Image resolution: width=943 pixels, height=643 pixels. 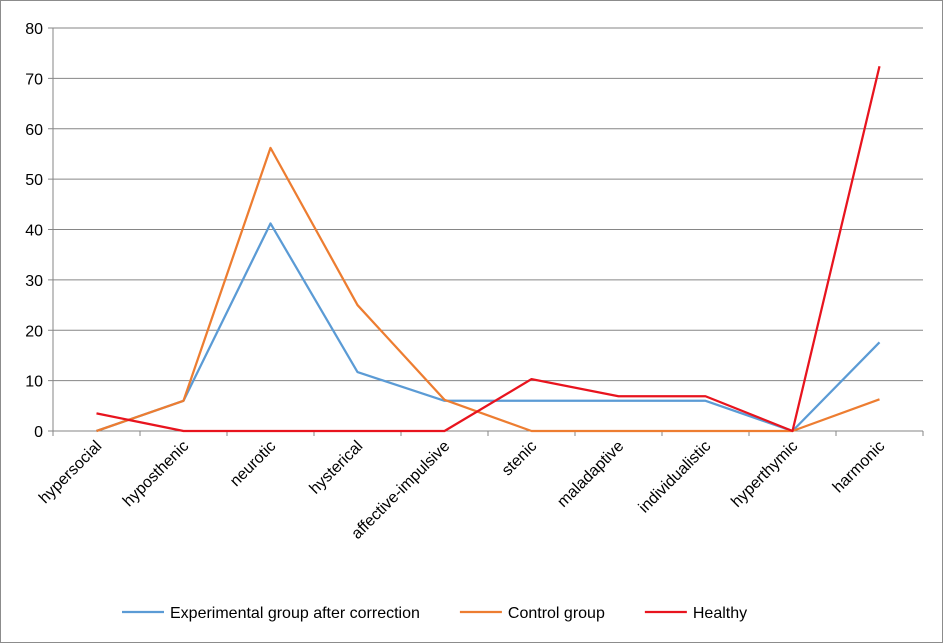 What do you see at coordinates (34, 130) in the screenshot?
I see `y-tick-label: 60` at bounding box center [34, 130].